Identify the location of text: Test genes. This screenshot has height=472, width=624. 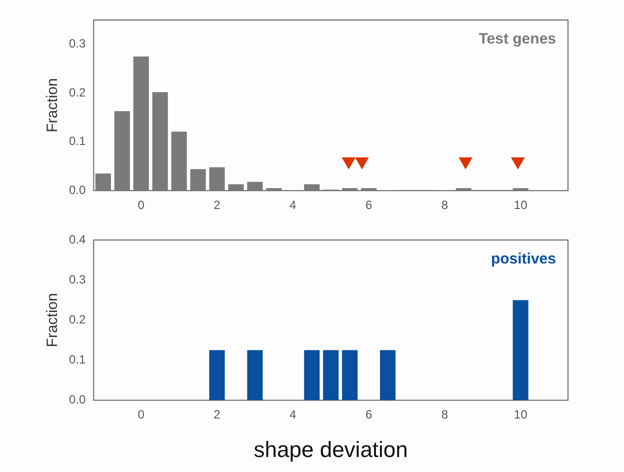
(517, 39).